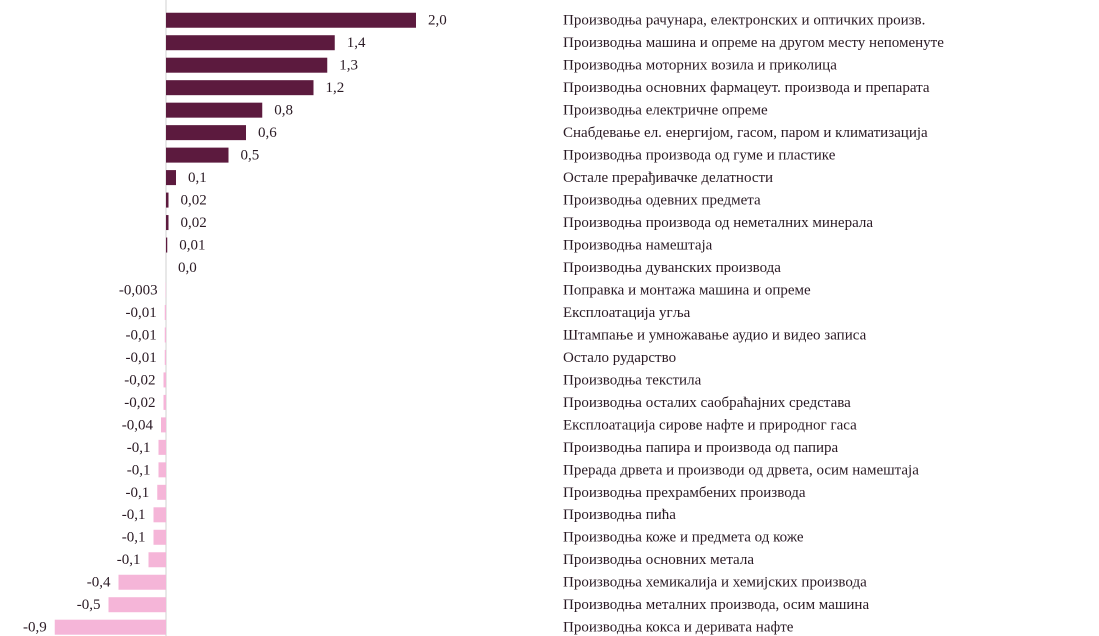 The image size is (1099, 636). What do you see at coordinates (678, 628) in the screenshot?
I see `category-label: Производња кокса и деривата нафте` at bounding box center [678, 628].